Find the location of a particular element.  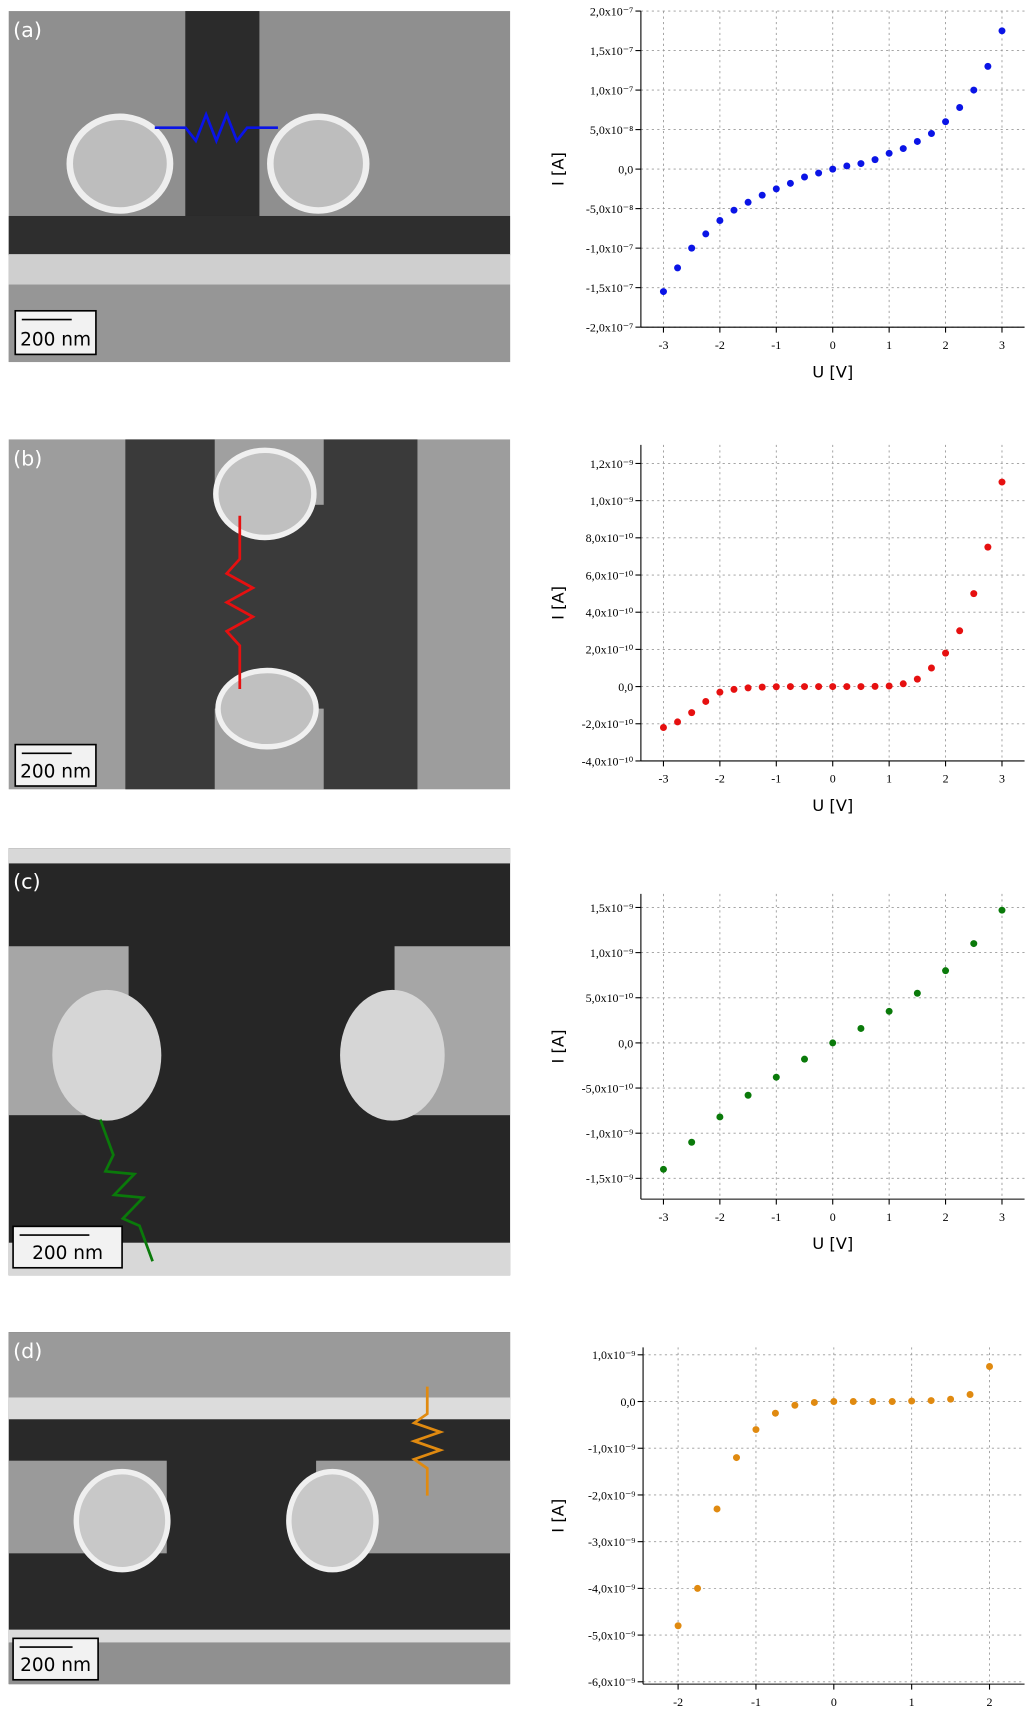

panel-label: (b) is located at coordinates (27, 459).